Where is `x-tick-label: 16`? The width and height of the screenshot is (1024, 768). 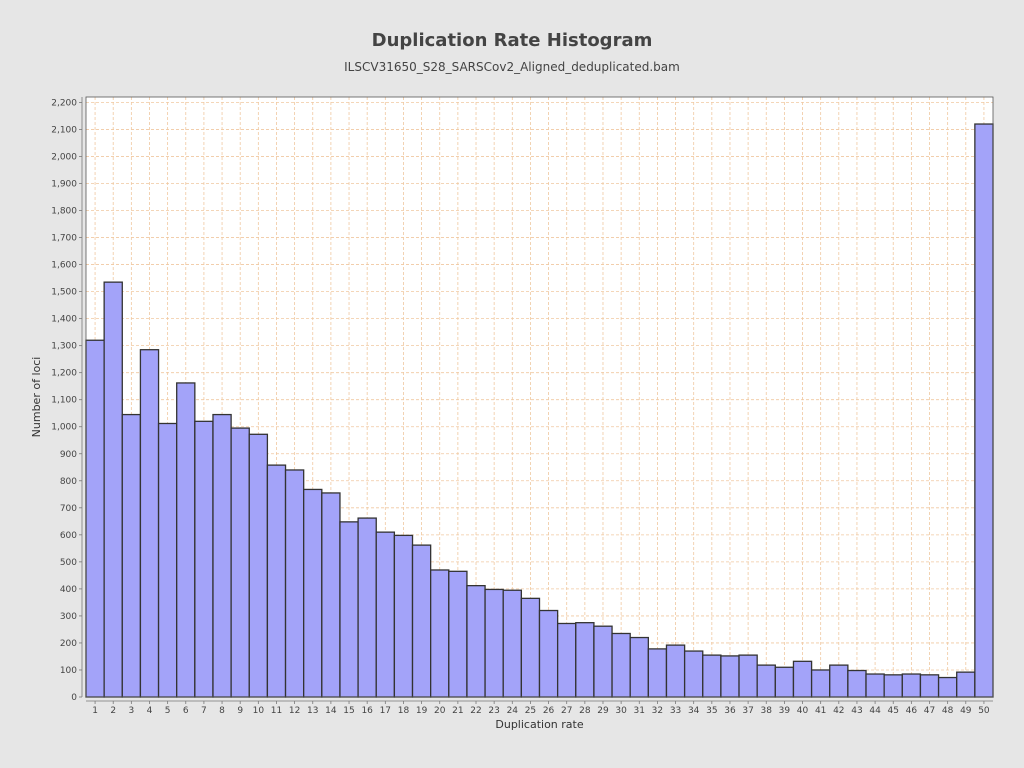 x-tick-label: 16 is located at coordinates (367, 711).